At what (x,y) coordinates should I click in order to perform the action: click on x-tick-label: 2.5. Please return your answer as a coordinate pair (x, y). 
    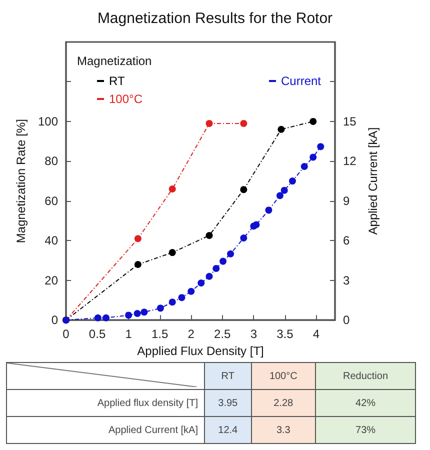
    Looking at the image, I should click on (223, 334).